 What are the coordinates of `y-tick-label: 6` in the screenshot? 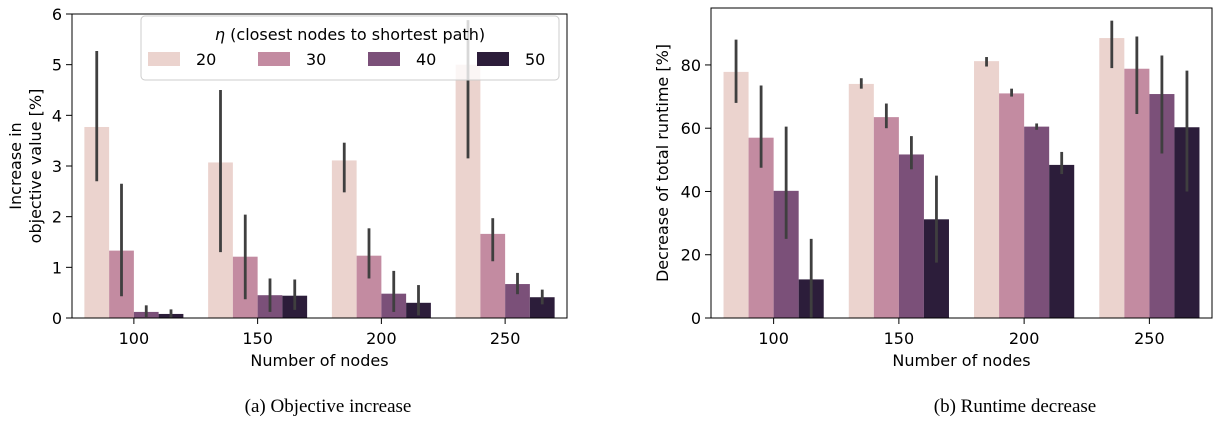 It's located at (57, 14).